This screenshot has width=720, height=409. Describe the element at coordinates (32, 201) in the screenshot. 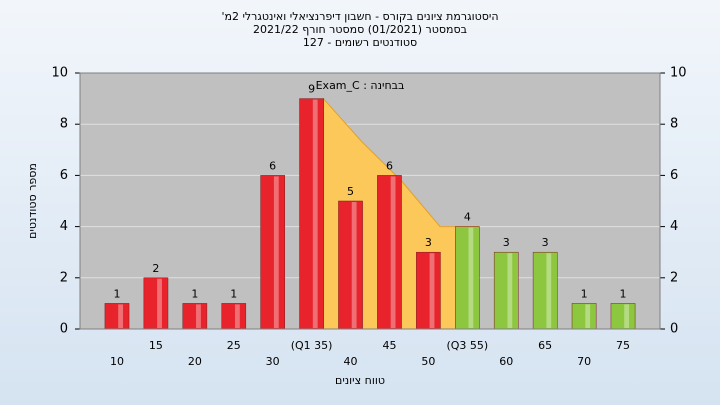

I see `y-axis-label: מספר סטודנטים` at that location.